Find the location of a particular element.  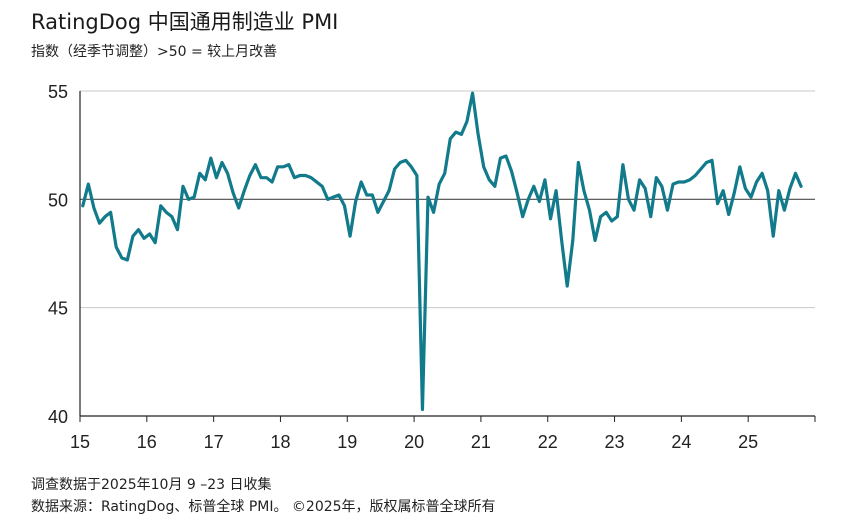

x-tick-label: 16 is located at coordinates (147, 442).